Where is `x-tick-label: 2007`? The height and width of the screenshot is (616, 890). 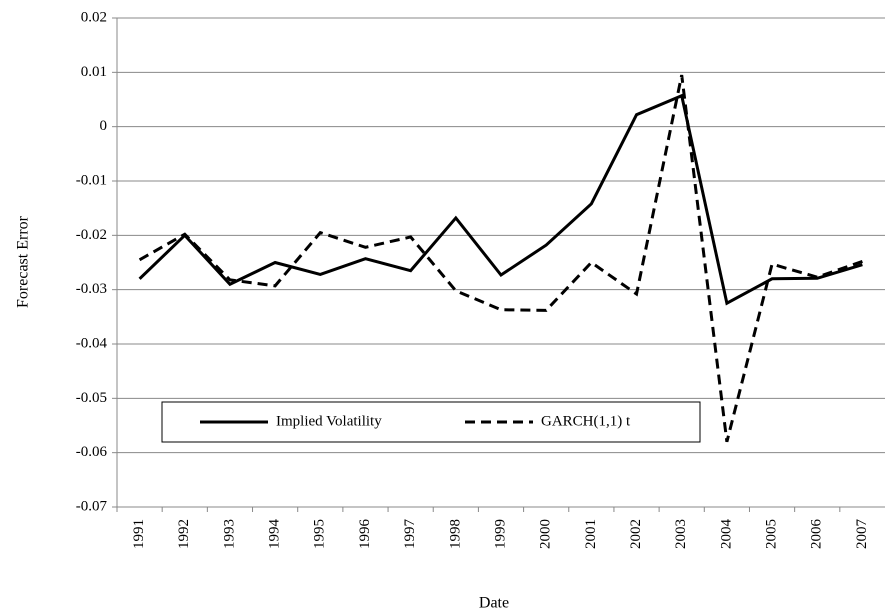
x-tick-label: 2007 is located at coordinates (862, 534).